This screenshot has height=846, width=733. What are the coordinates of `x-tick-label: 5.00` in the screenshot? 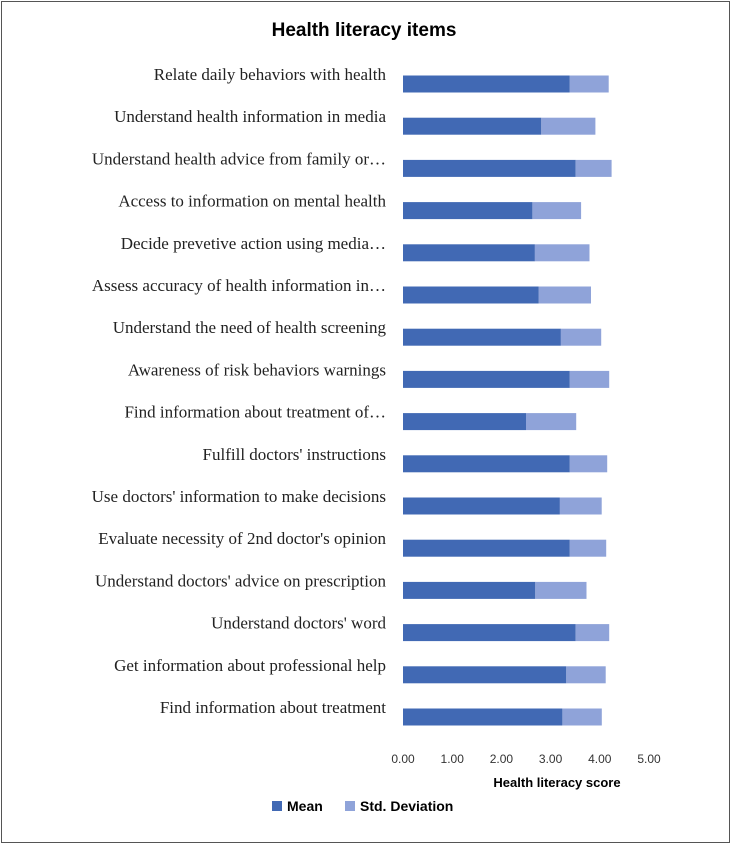 It's located at (649, 759).